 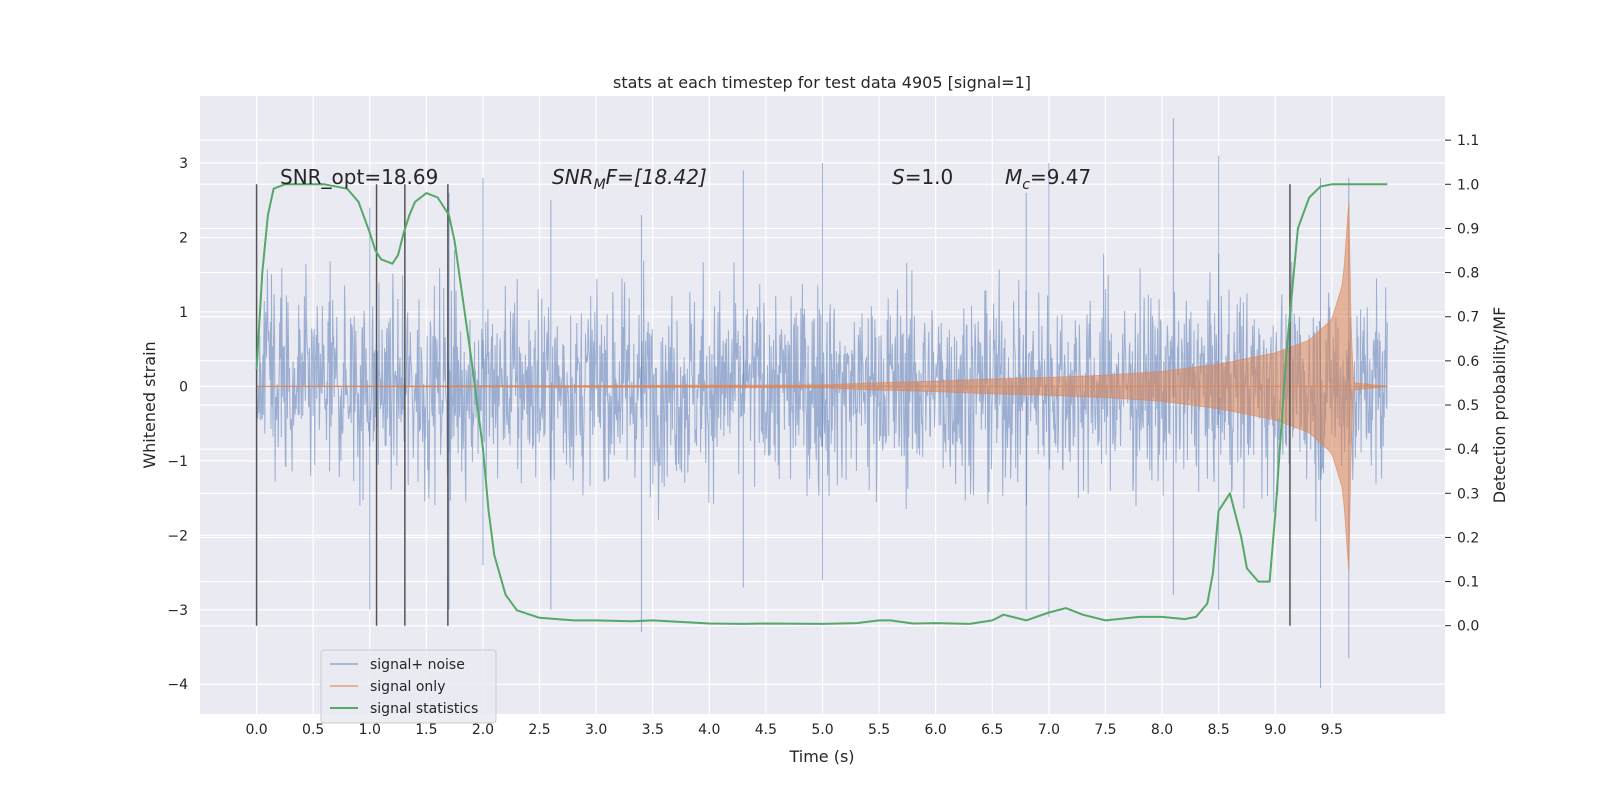 I want to click on y-right-tick-label: 0.2, so click(x=1468, y=538).